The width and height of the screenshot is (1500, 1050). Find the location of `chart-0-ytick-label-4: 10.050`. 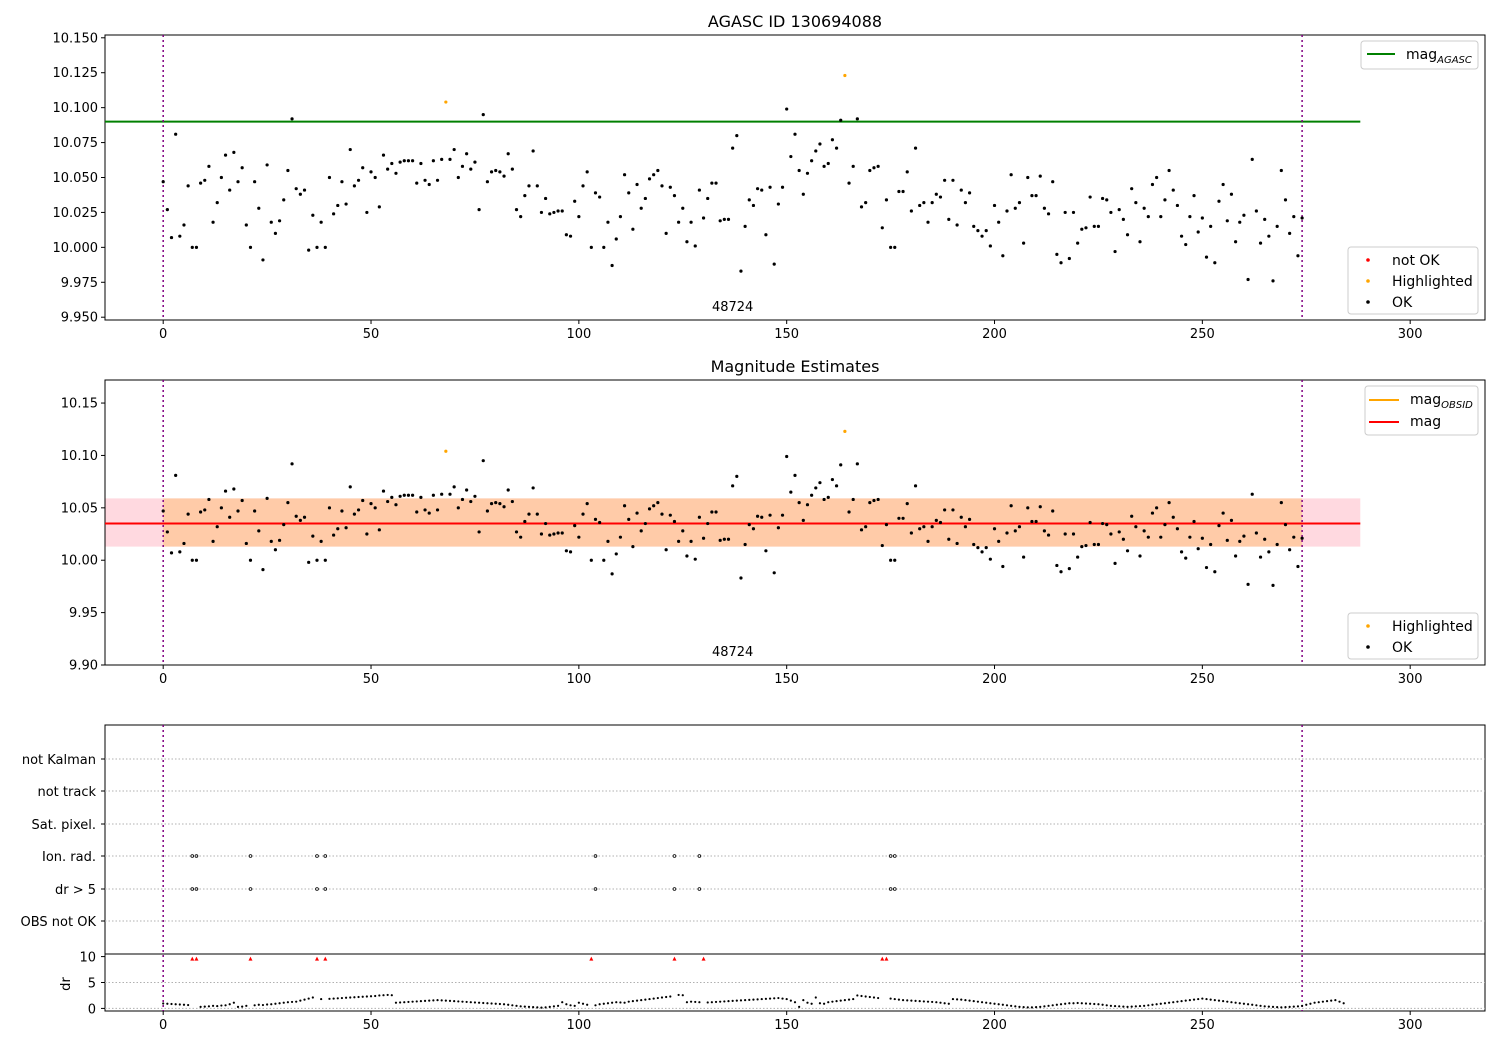

chart-0-ytick-label-4: 10.050 is located at coordinates (76, 178).